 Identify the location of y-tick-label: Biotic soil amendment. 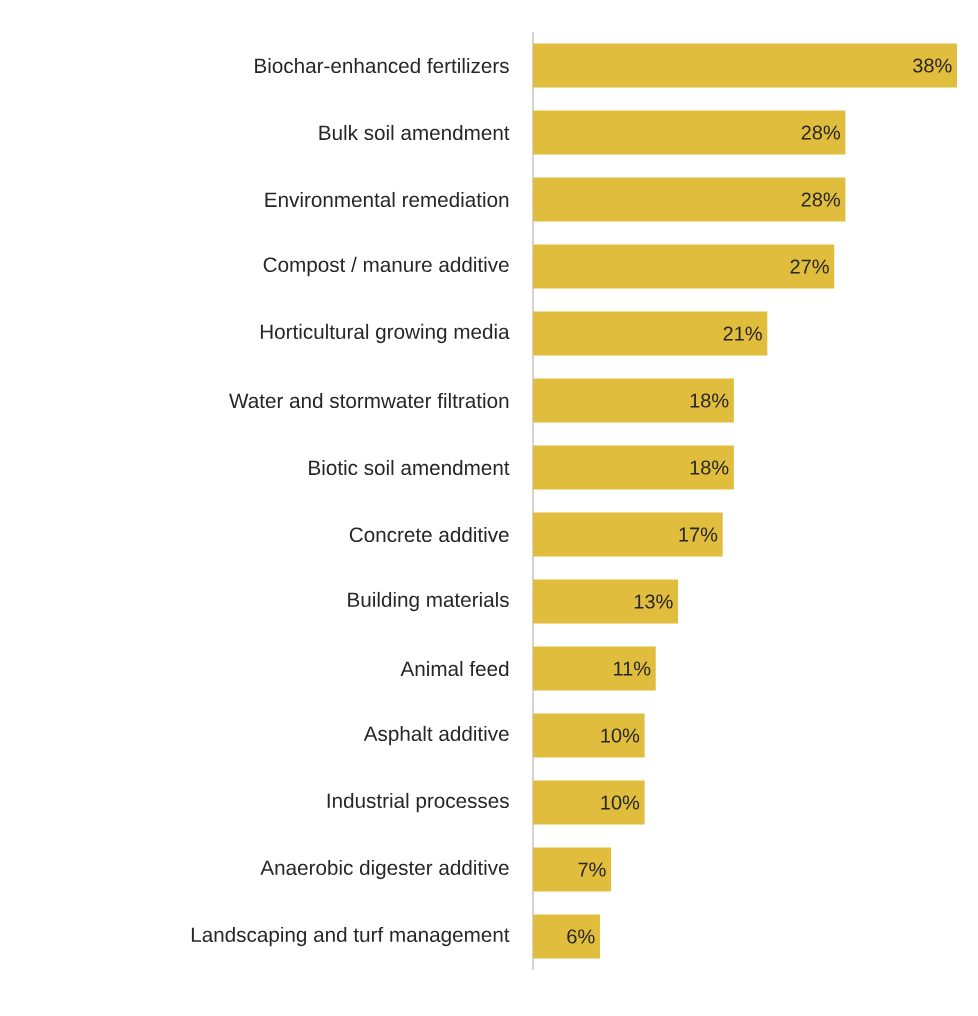
(409, 467).